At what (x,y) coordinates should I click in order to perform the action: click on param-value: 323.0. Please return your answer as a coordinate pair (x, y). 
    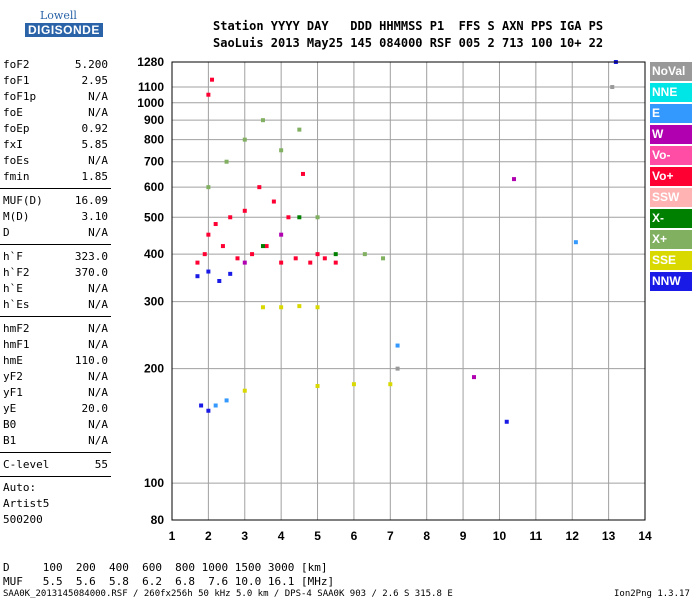
    Looking at the image, I should click on (91, 256).